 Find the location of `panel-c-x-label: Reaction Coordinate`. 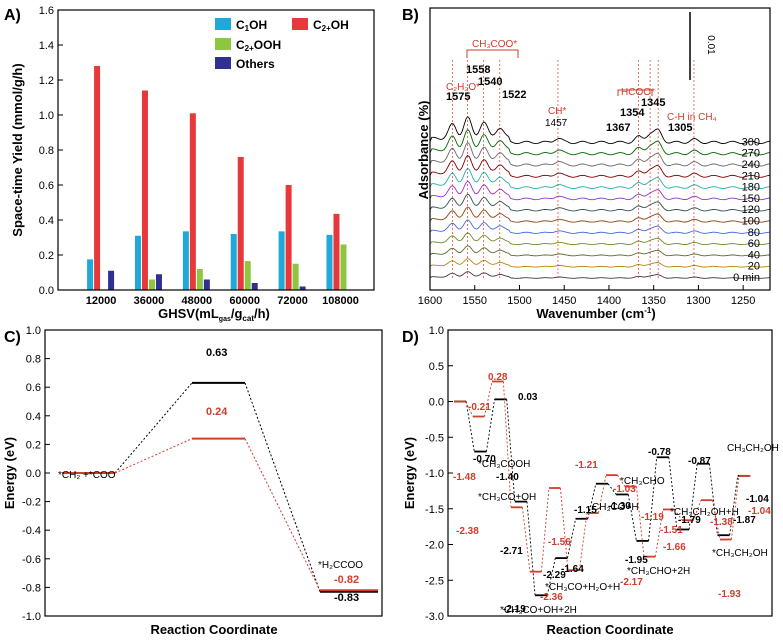

panel-c-x-label: Reaction Coordinate is located at coordinates (213, 629).